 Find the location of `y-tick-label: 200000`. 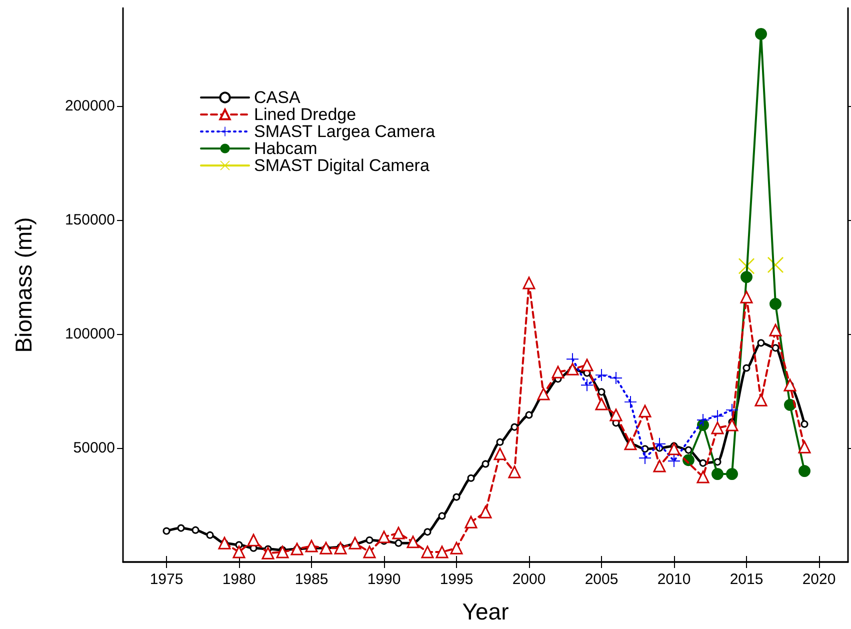

y-tick-label: 200000 is located at coordinates (89, 106).